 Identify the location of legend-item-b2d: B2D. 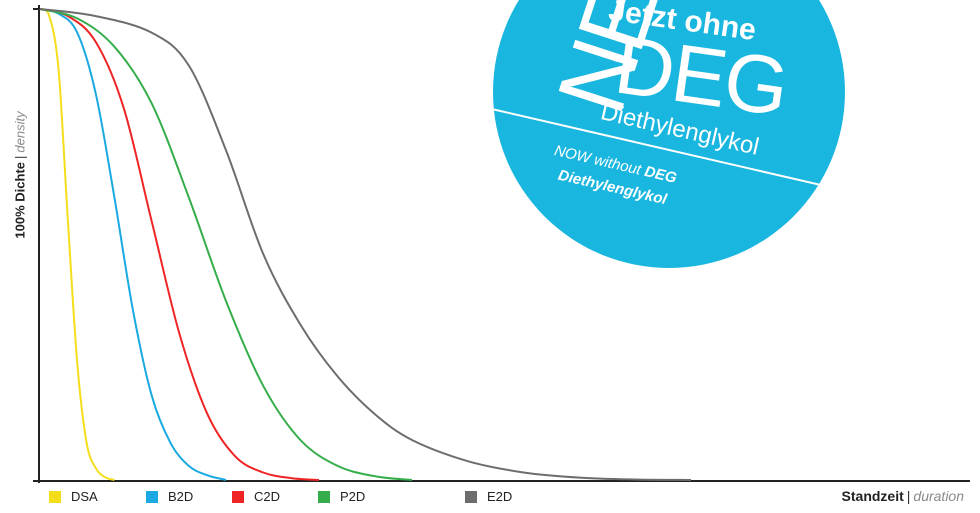
(169, 496).